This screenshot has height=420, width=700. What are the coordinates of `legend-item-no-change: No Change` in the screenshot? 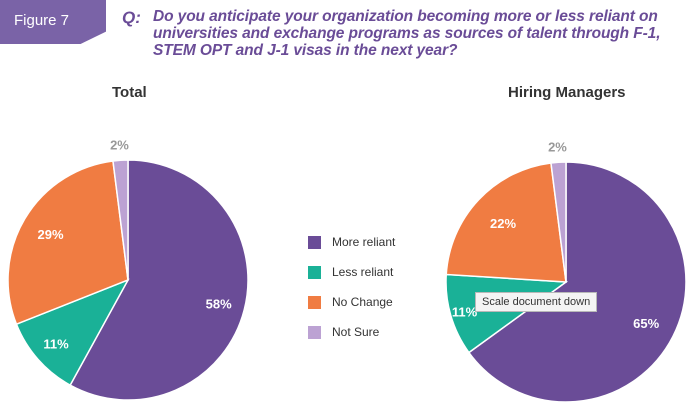 It's located at (351, 302).